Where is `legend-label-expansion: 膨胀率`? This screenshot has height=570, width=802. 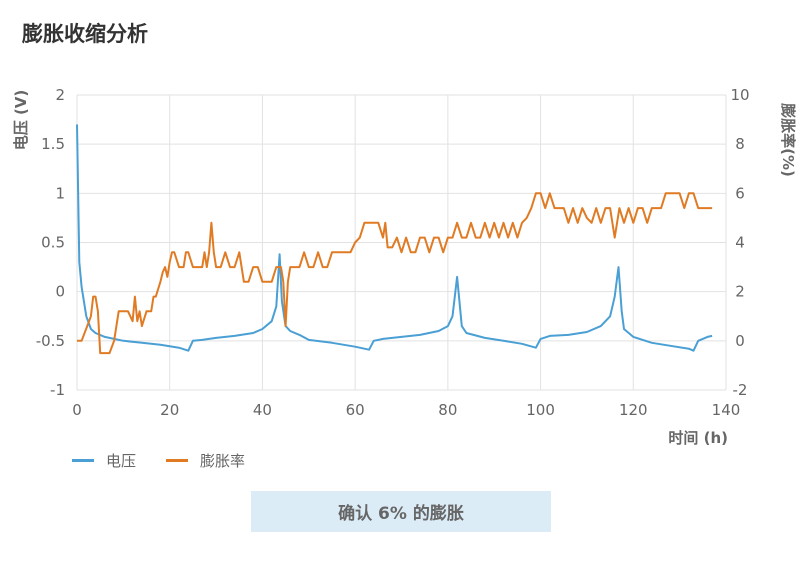 legend-label-expansion: 膨胀率 is located at coordinates (223, 461).